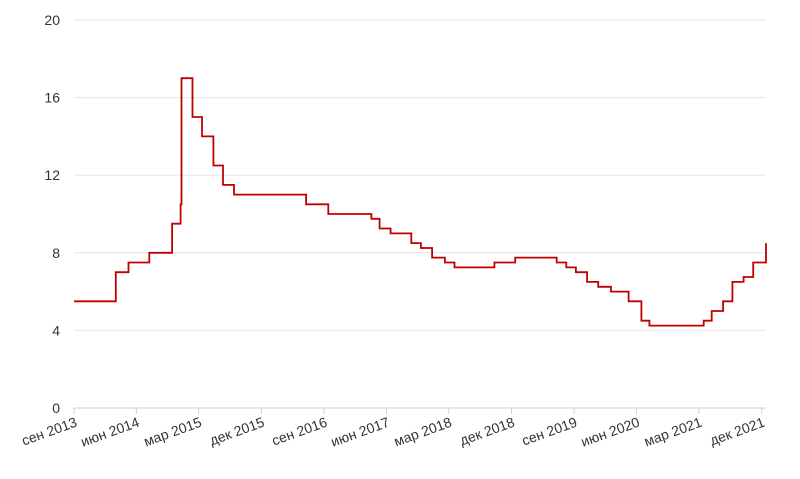  Describe the element at coordinates (56, 253) in the screenshot. I see `y-tick-label: 8` at that location.